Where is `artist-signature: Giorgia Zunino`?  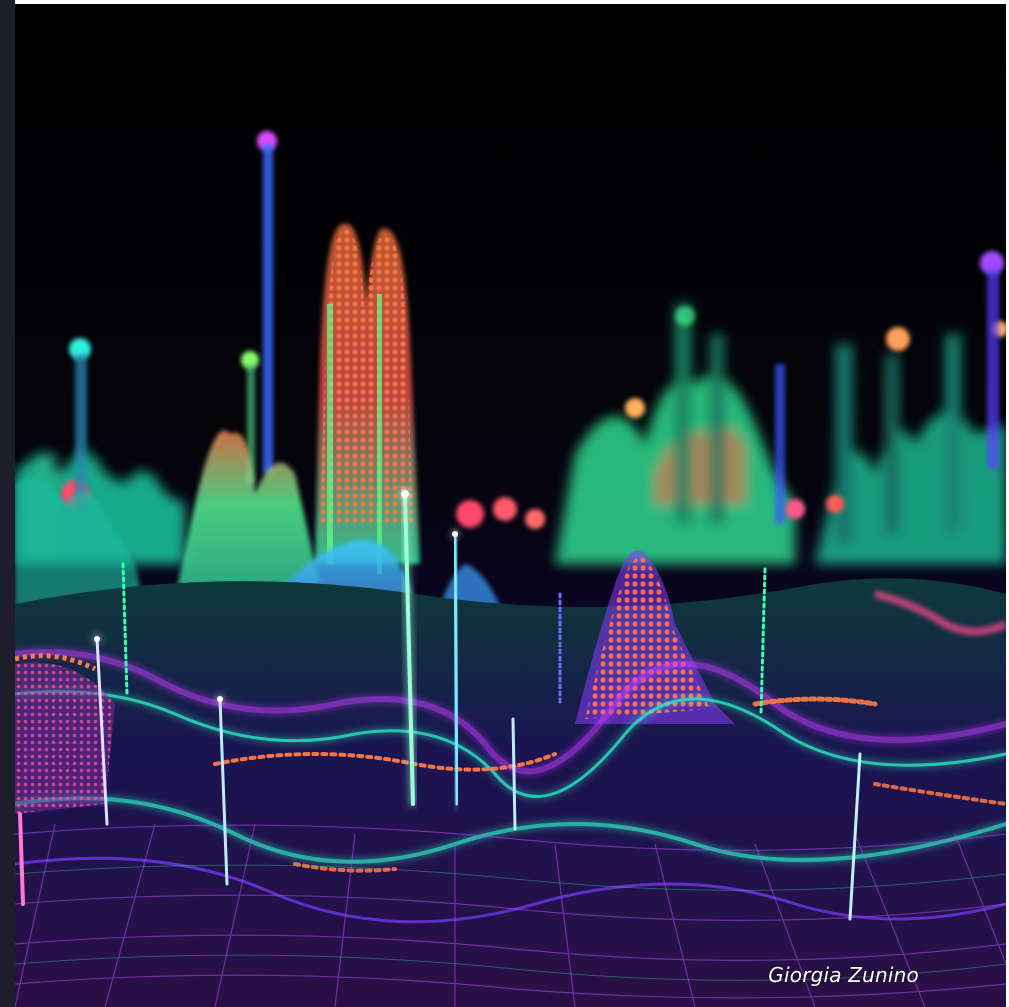 artist-signature: Giorgia Zunino is located at coordinates (843, 975).